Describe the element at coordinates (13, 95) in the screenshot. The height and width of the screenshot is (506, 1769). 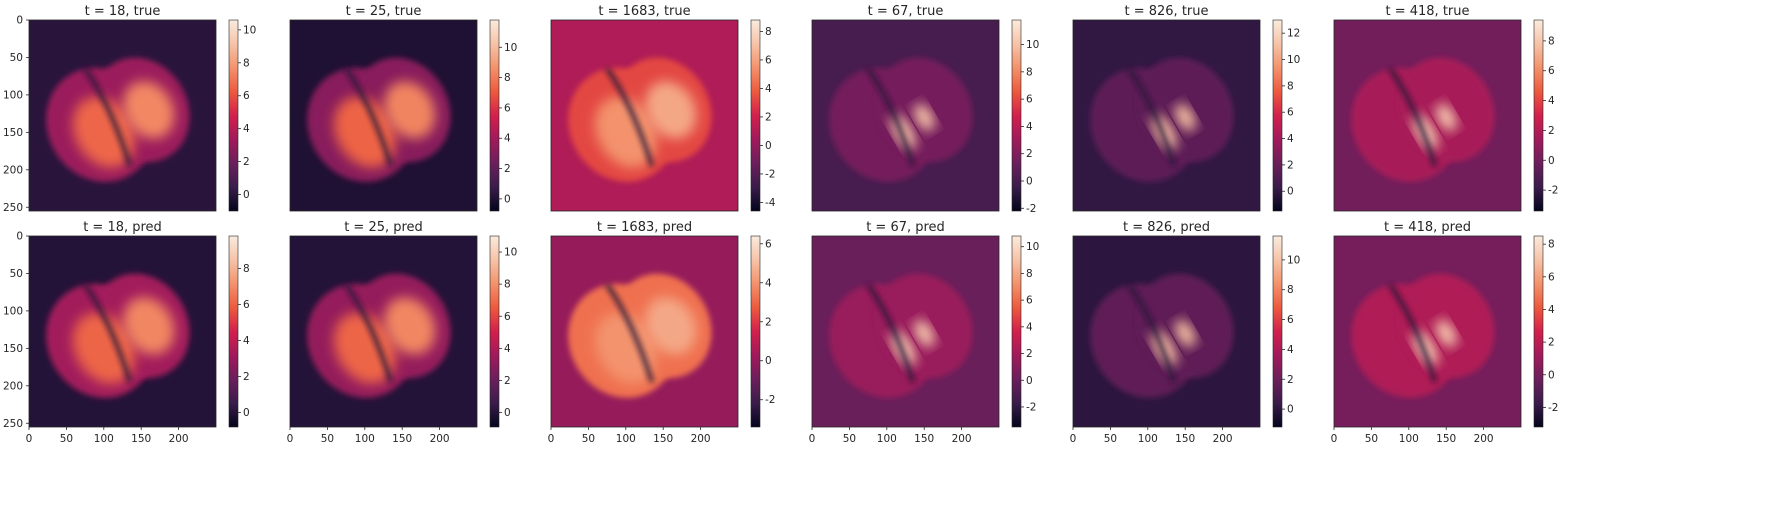
I see `y-tick-label: 100` at that location.